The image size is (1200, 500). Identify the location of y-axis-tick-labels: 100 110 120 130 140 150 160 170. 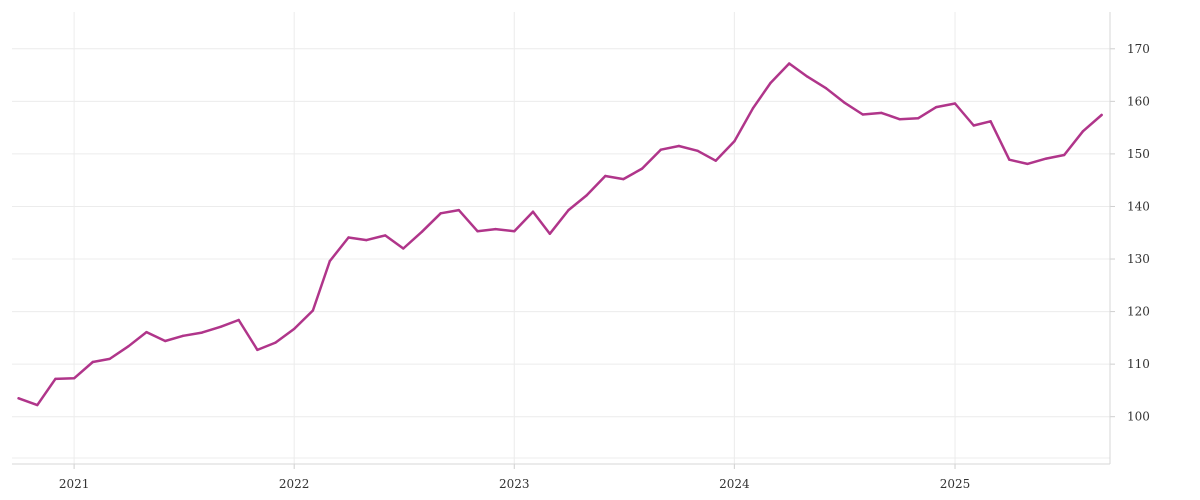
(1138, 233).